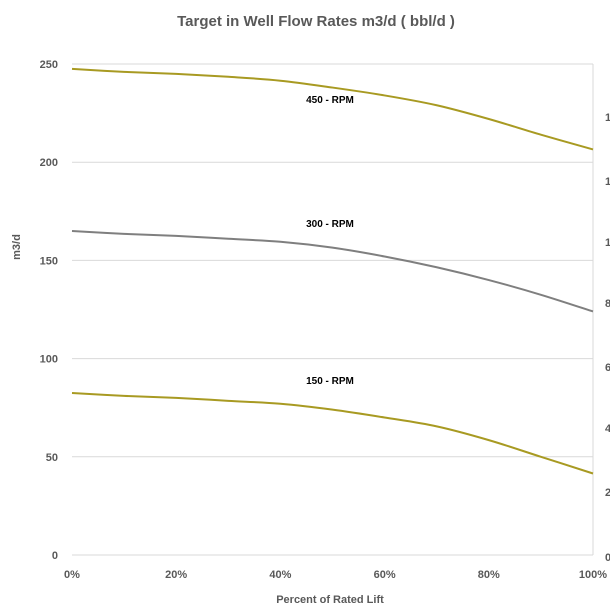 Image resolution: width=610 pixels, height=607 pixels. Describe the element at coordinates (52, 458) in the screenshot. I see `y-tick-label: 50` at that location.